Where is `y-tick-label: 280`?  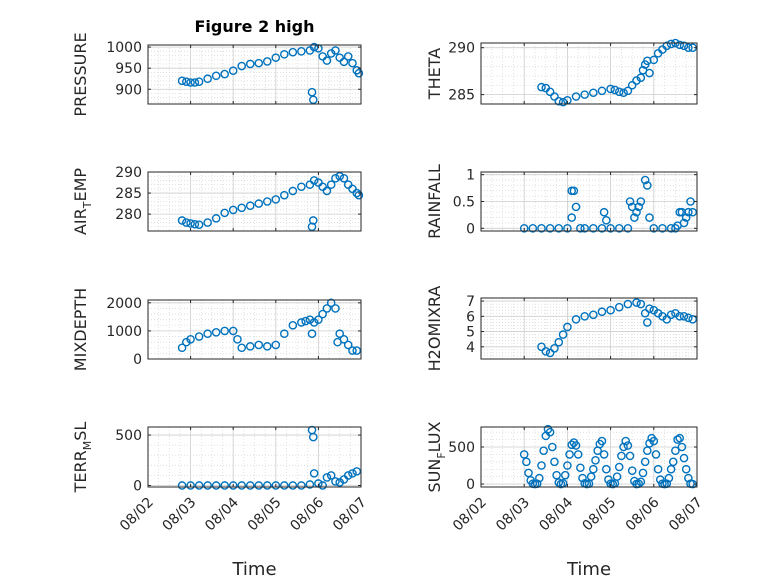
y-tick-label: 280 is located at coordinates (128, 215).